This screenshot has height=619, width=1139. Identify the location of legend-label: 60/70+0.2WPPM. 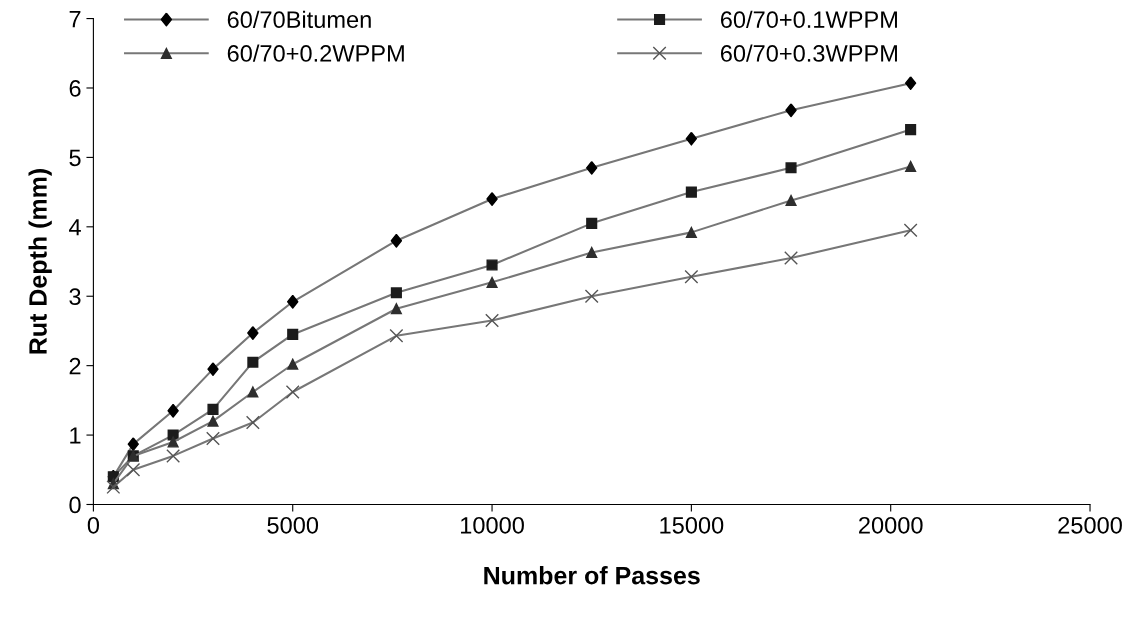
(315, 53).